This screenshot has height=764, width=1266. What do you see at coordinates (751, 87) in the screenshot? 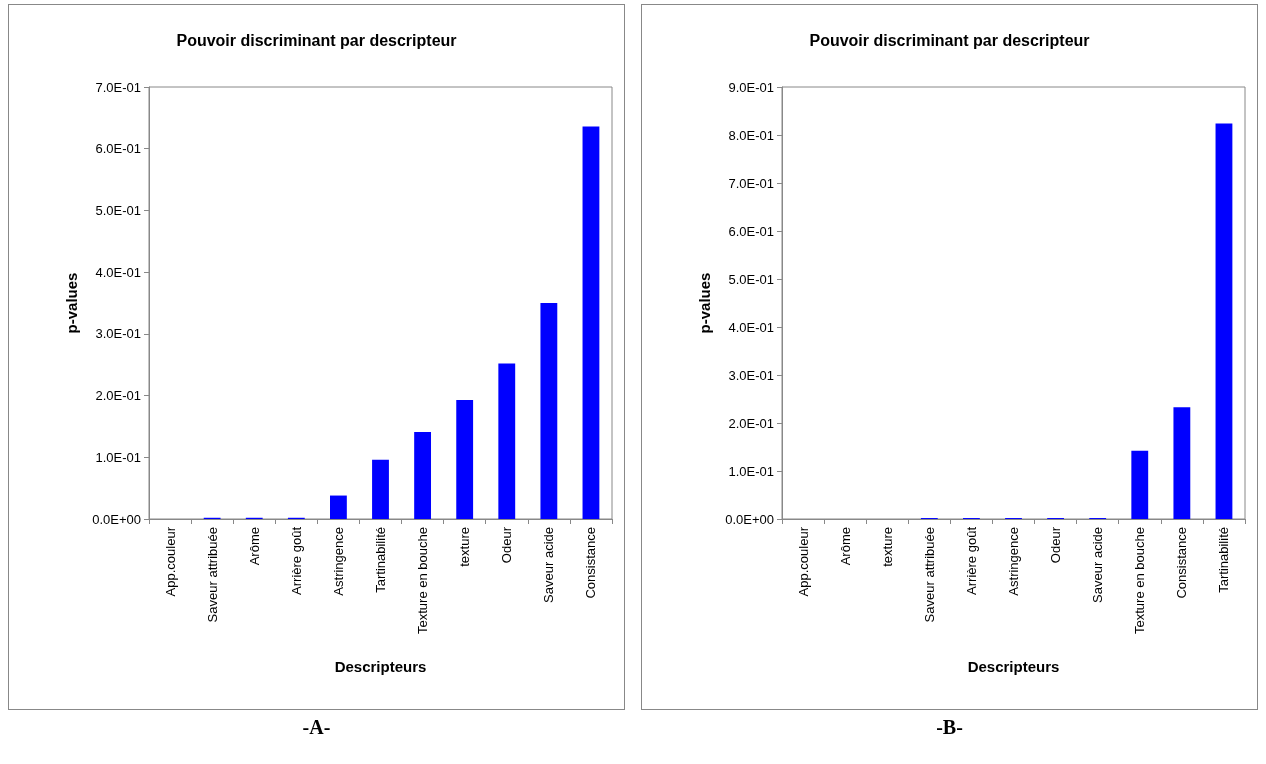
I see `y-tick-label: 9.0E-01` at bounding box center [751, 87].